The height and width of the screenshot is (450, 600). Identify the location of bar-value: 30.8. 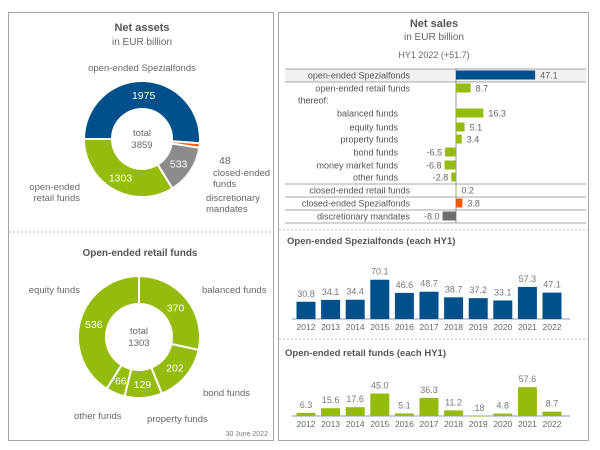
(306, 294).